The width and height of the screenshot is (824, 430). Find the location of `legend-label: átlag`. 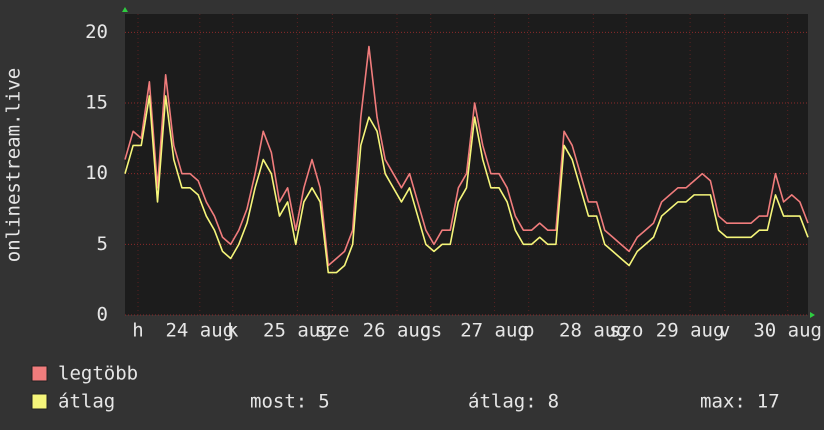

legend-label: átlag is located at coordinates (86, 402).